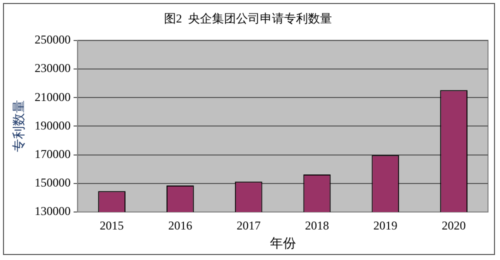 The image size is (500, 260). What do you see at coordinates (52, 97) in the screenshot?
I see `y-tick-label: 210000` at bounding box center [52, 97].